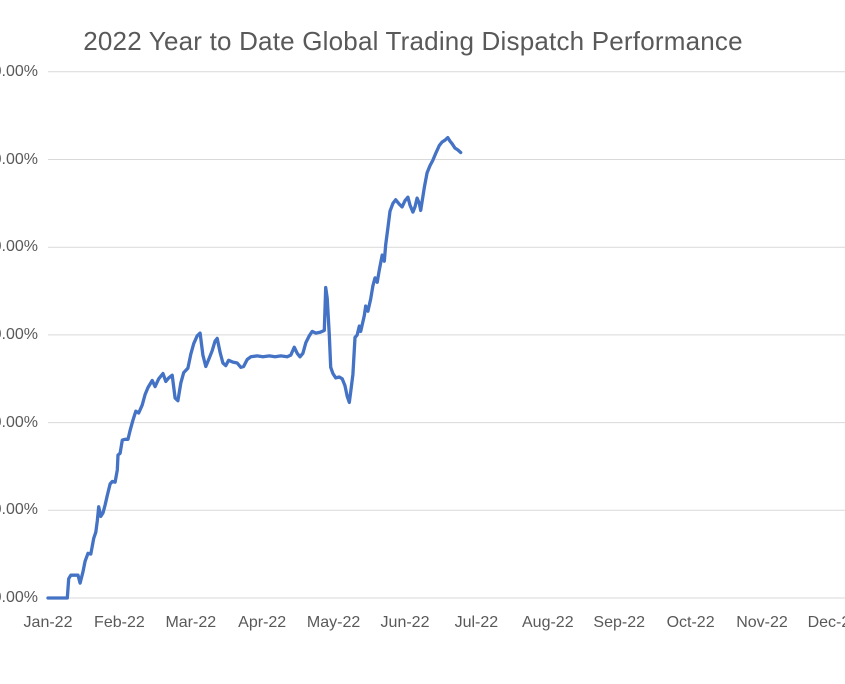 Image resolution: width=845 pixels, height=684 pixels. I want to click on y-axis-tick-label: 100.00%, so click(19, 510).